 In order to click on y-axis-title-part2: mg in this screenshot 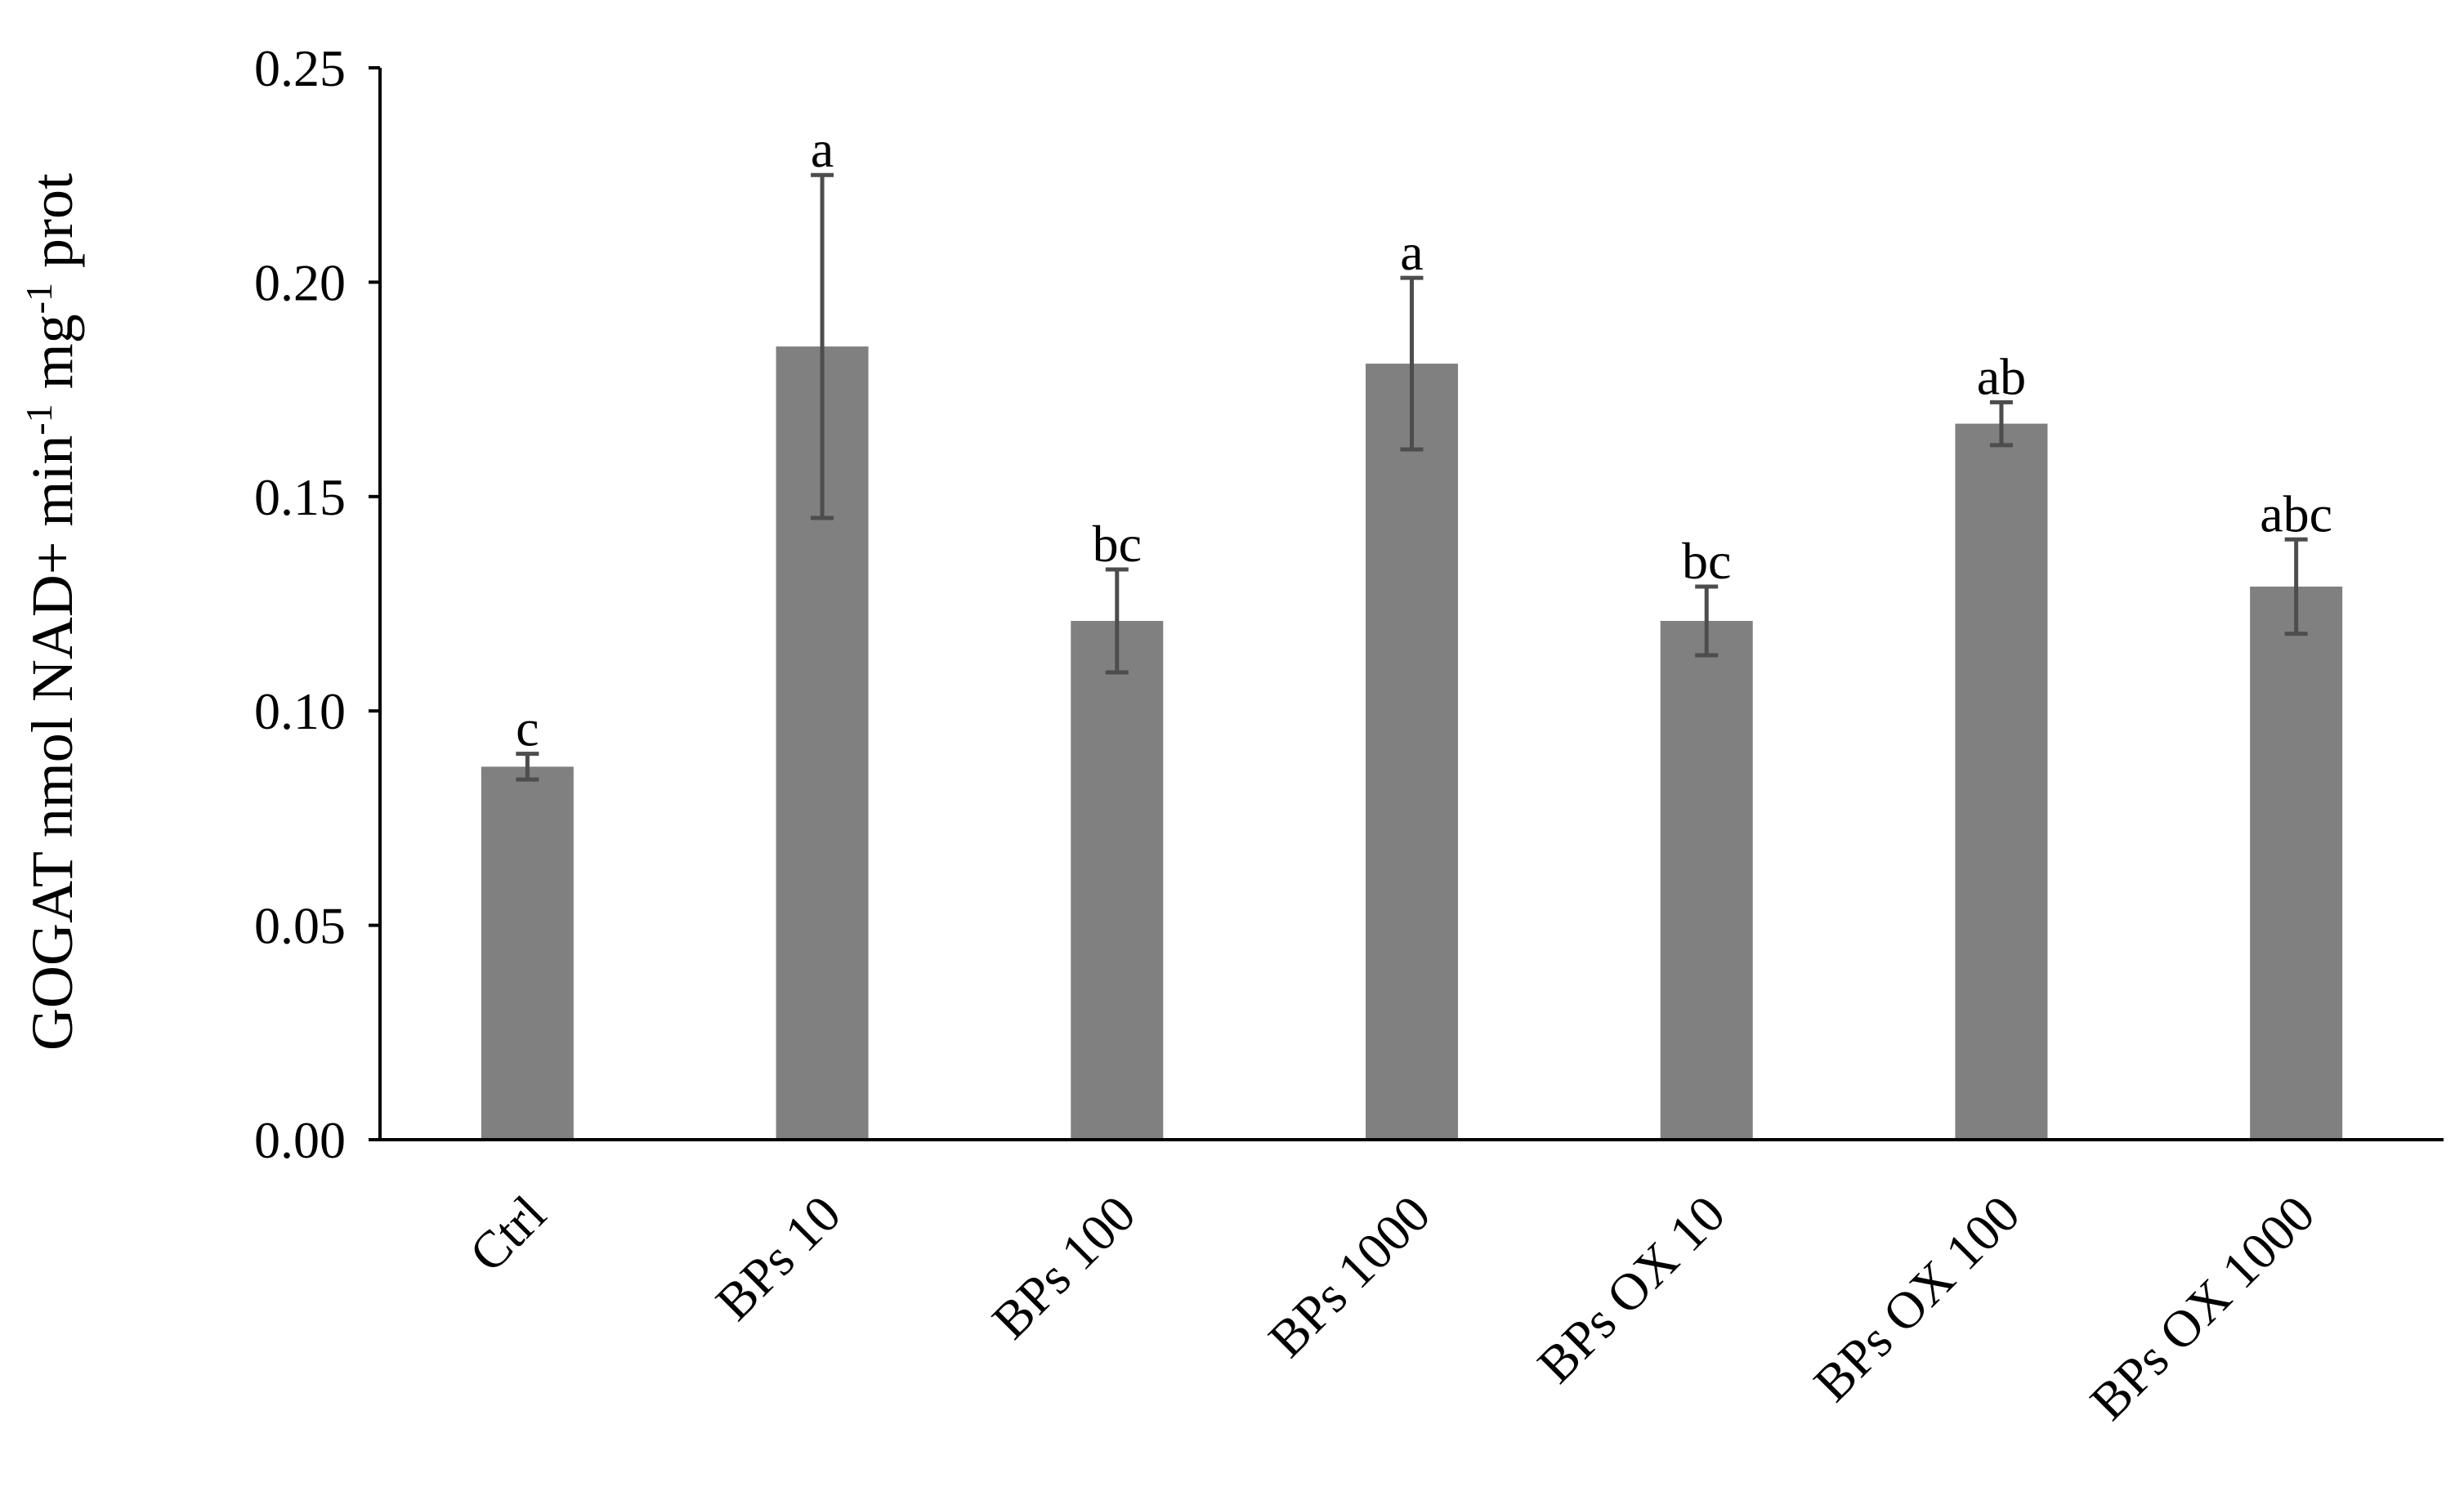, I will do `click(53, 359)`.